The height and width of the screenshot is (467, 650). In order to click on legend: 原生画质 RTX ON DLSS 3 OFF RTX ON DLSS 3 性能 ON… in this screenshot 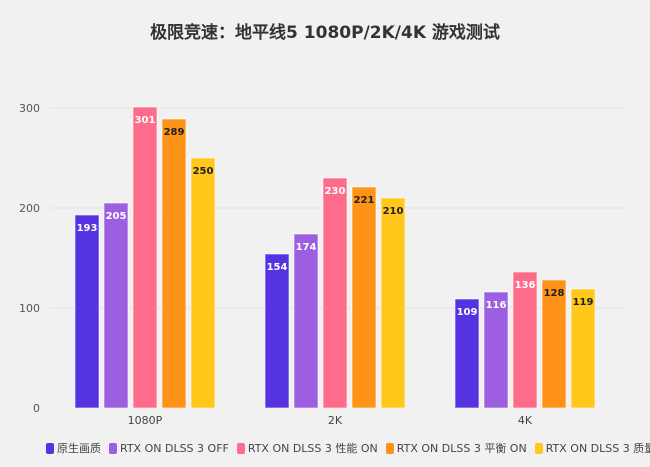, I will do `click(348, 448)`.